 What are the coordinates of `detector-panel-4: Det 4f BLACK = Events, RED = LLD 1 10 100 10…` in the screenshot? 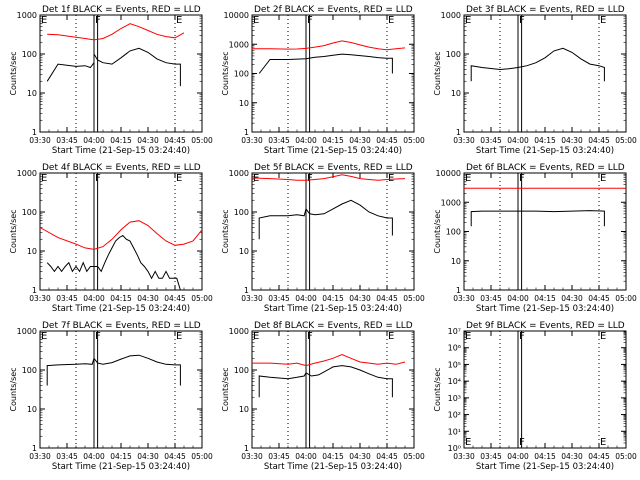 It's located at (111, 238).